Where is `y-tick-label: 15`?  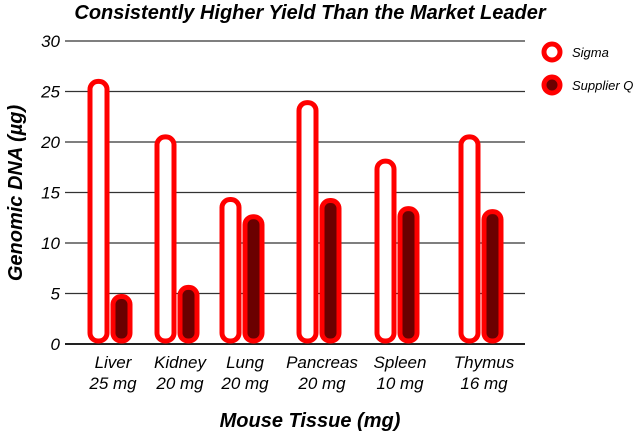
y-tick-label: 15 is located at coordinates (50, 193).